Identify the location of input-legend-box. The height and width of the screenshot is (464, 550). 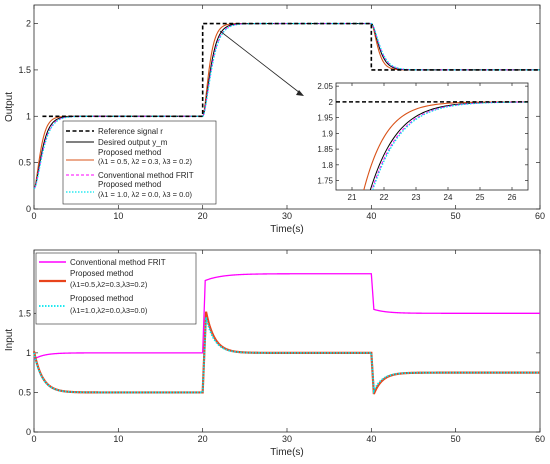
(116, 288).